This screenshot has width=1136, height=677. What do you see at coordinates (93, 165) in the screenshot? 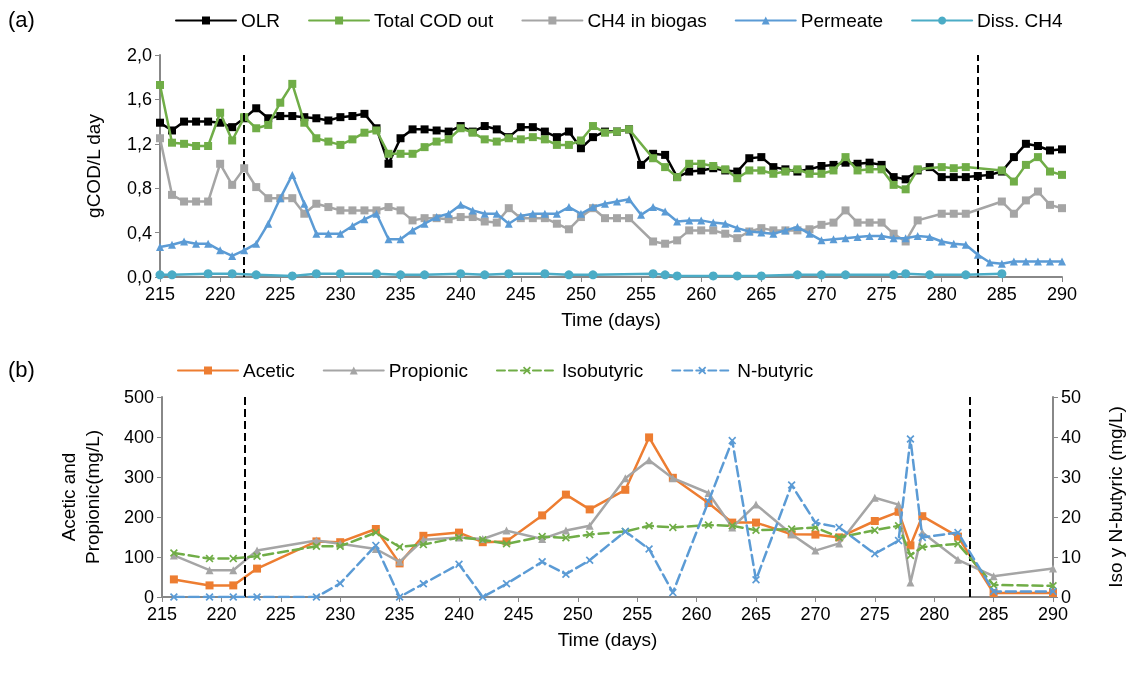
I see `y-axis-title: gCOD/L day` at bounding box center [93, 165].